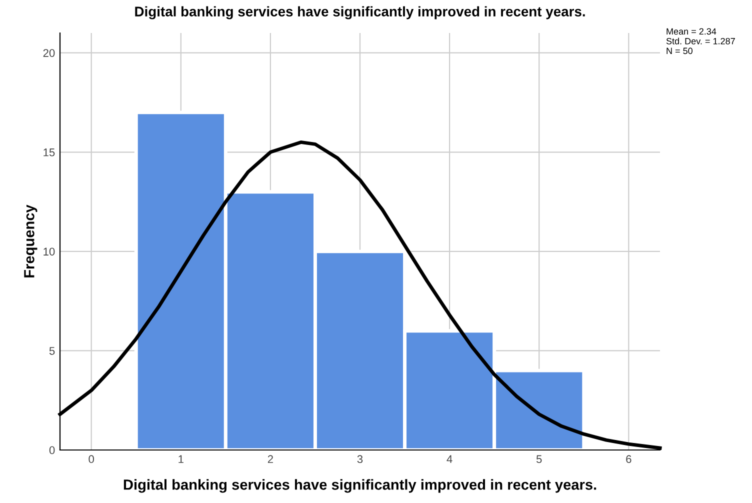 This screenshot has height=503, width=752. What do you see at coordinates (360, 13) in the screenshot?
I see `chart-title: Digital banking services have significantly improved in recent years.` at bounding box center [360, 13].